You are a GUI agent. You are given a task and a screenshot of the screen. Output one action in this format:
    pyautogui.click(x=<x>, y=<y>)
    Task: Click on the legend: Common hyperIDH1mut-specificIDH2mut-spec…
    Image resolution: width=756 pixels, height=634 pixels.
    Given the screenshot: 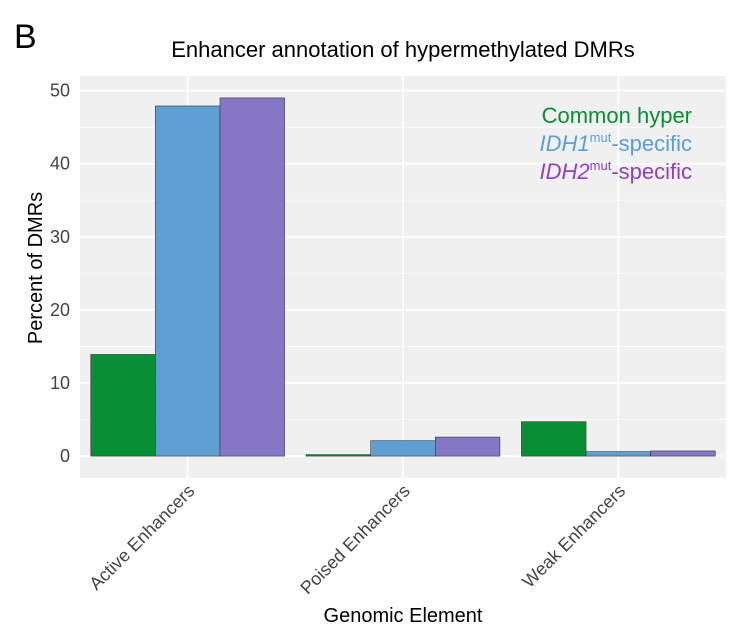 What is the action you would take?
    pyautogui.click(x=616, y=143)
    